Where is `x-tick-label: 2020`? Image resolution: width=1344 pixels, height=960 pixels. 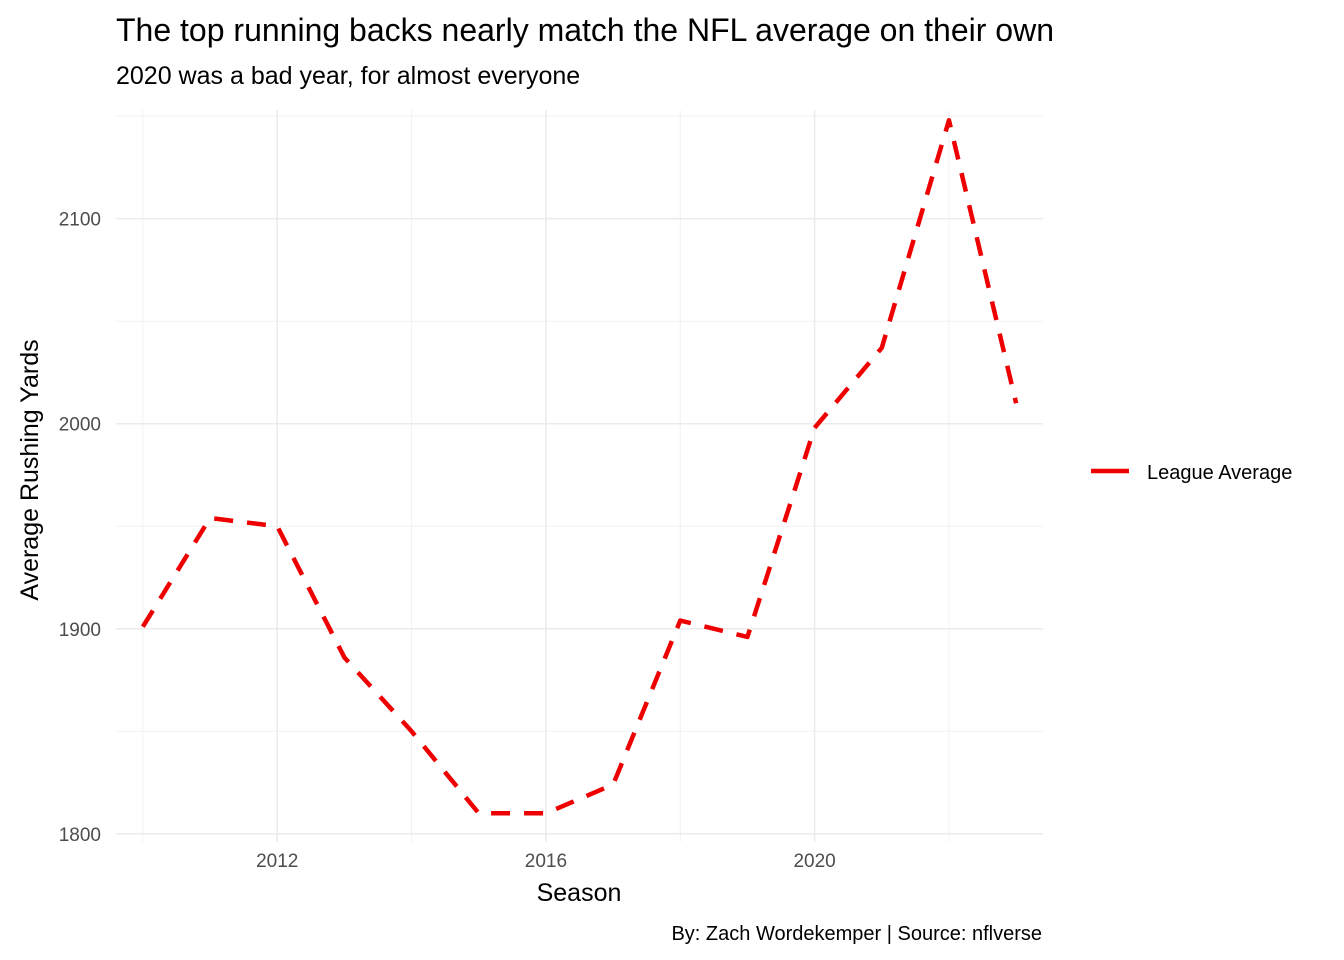
x-tick-label: 2020 is located at coordinates (814, 861).